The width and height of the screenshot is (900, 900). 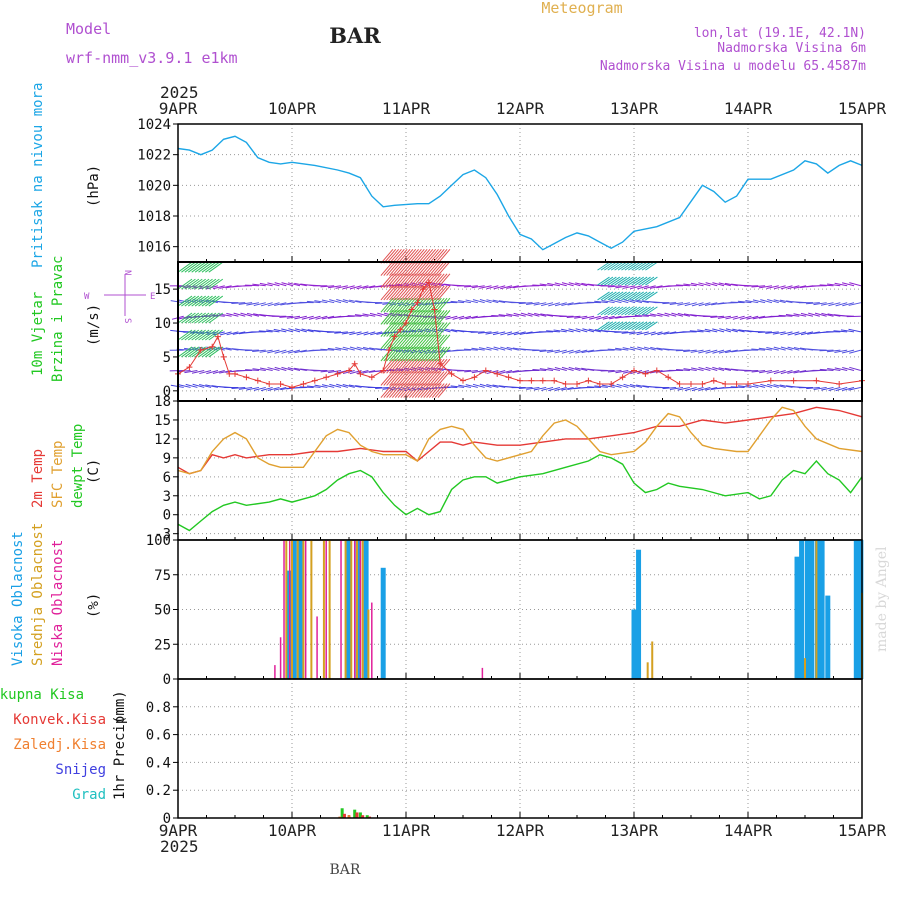 I want to click on y-tick-label: 0, so click(x=167, y=392).